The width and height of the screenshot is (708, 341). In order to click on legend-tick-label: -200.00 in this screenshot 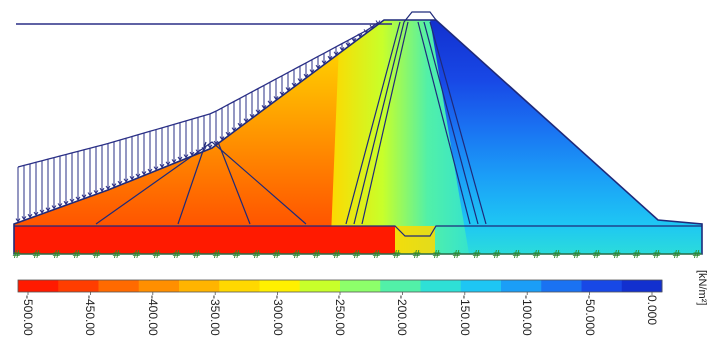, I will do `click(402, 315)`.